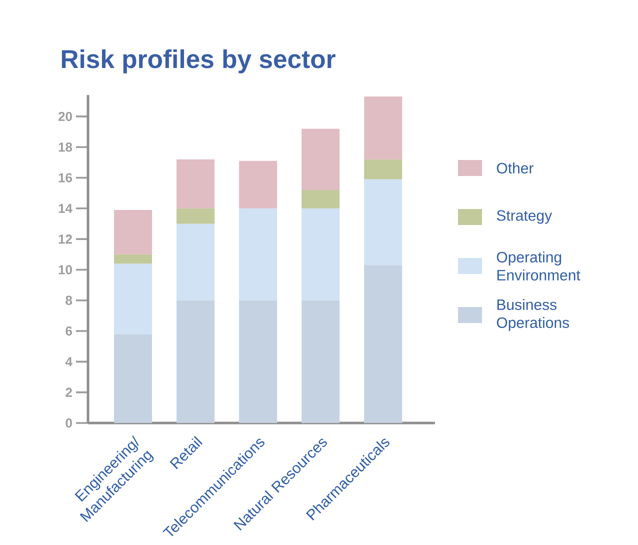 The width and height of the screenshot is (638, 545). Describe the element at coordinates (524, 217) in the screenshot. I see `legend-label: Strategy` at that location.